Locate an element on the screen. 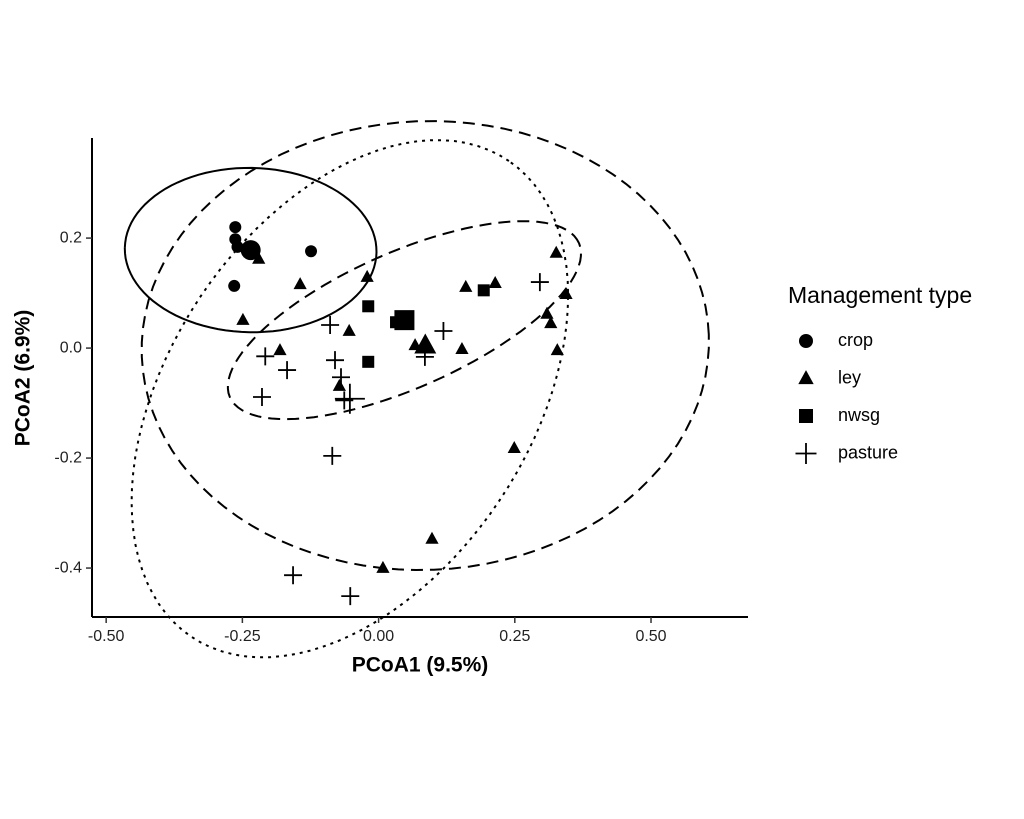 The width and height of the screenshot is (1024, 819). x-tick-label: -0.50 is located at coordinates (106, 636).